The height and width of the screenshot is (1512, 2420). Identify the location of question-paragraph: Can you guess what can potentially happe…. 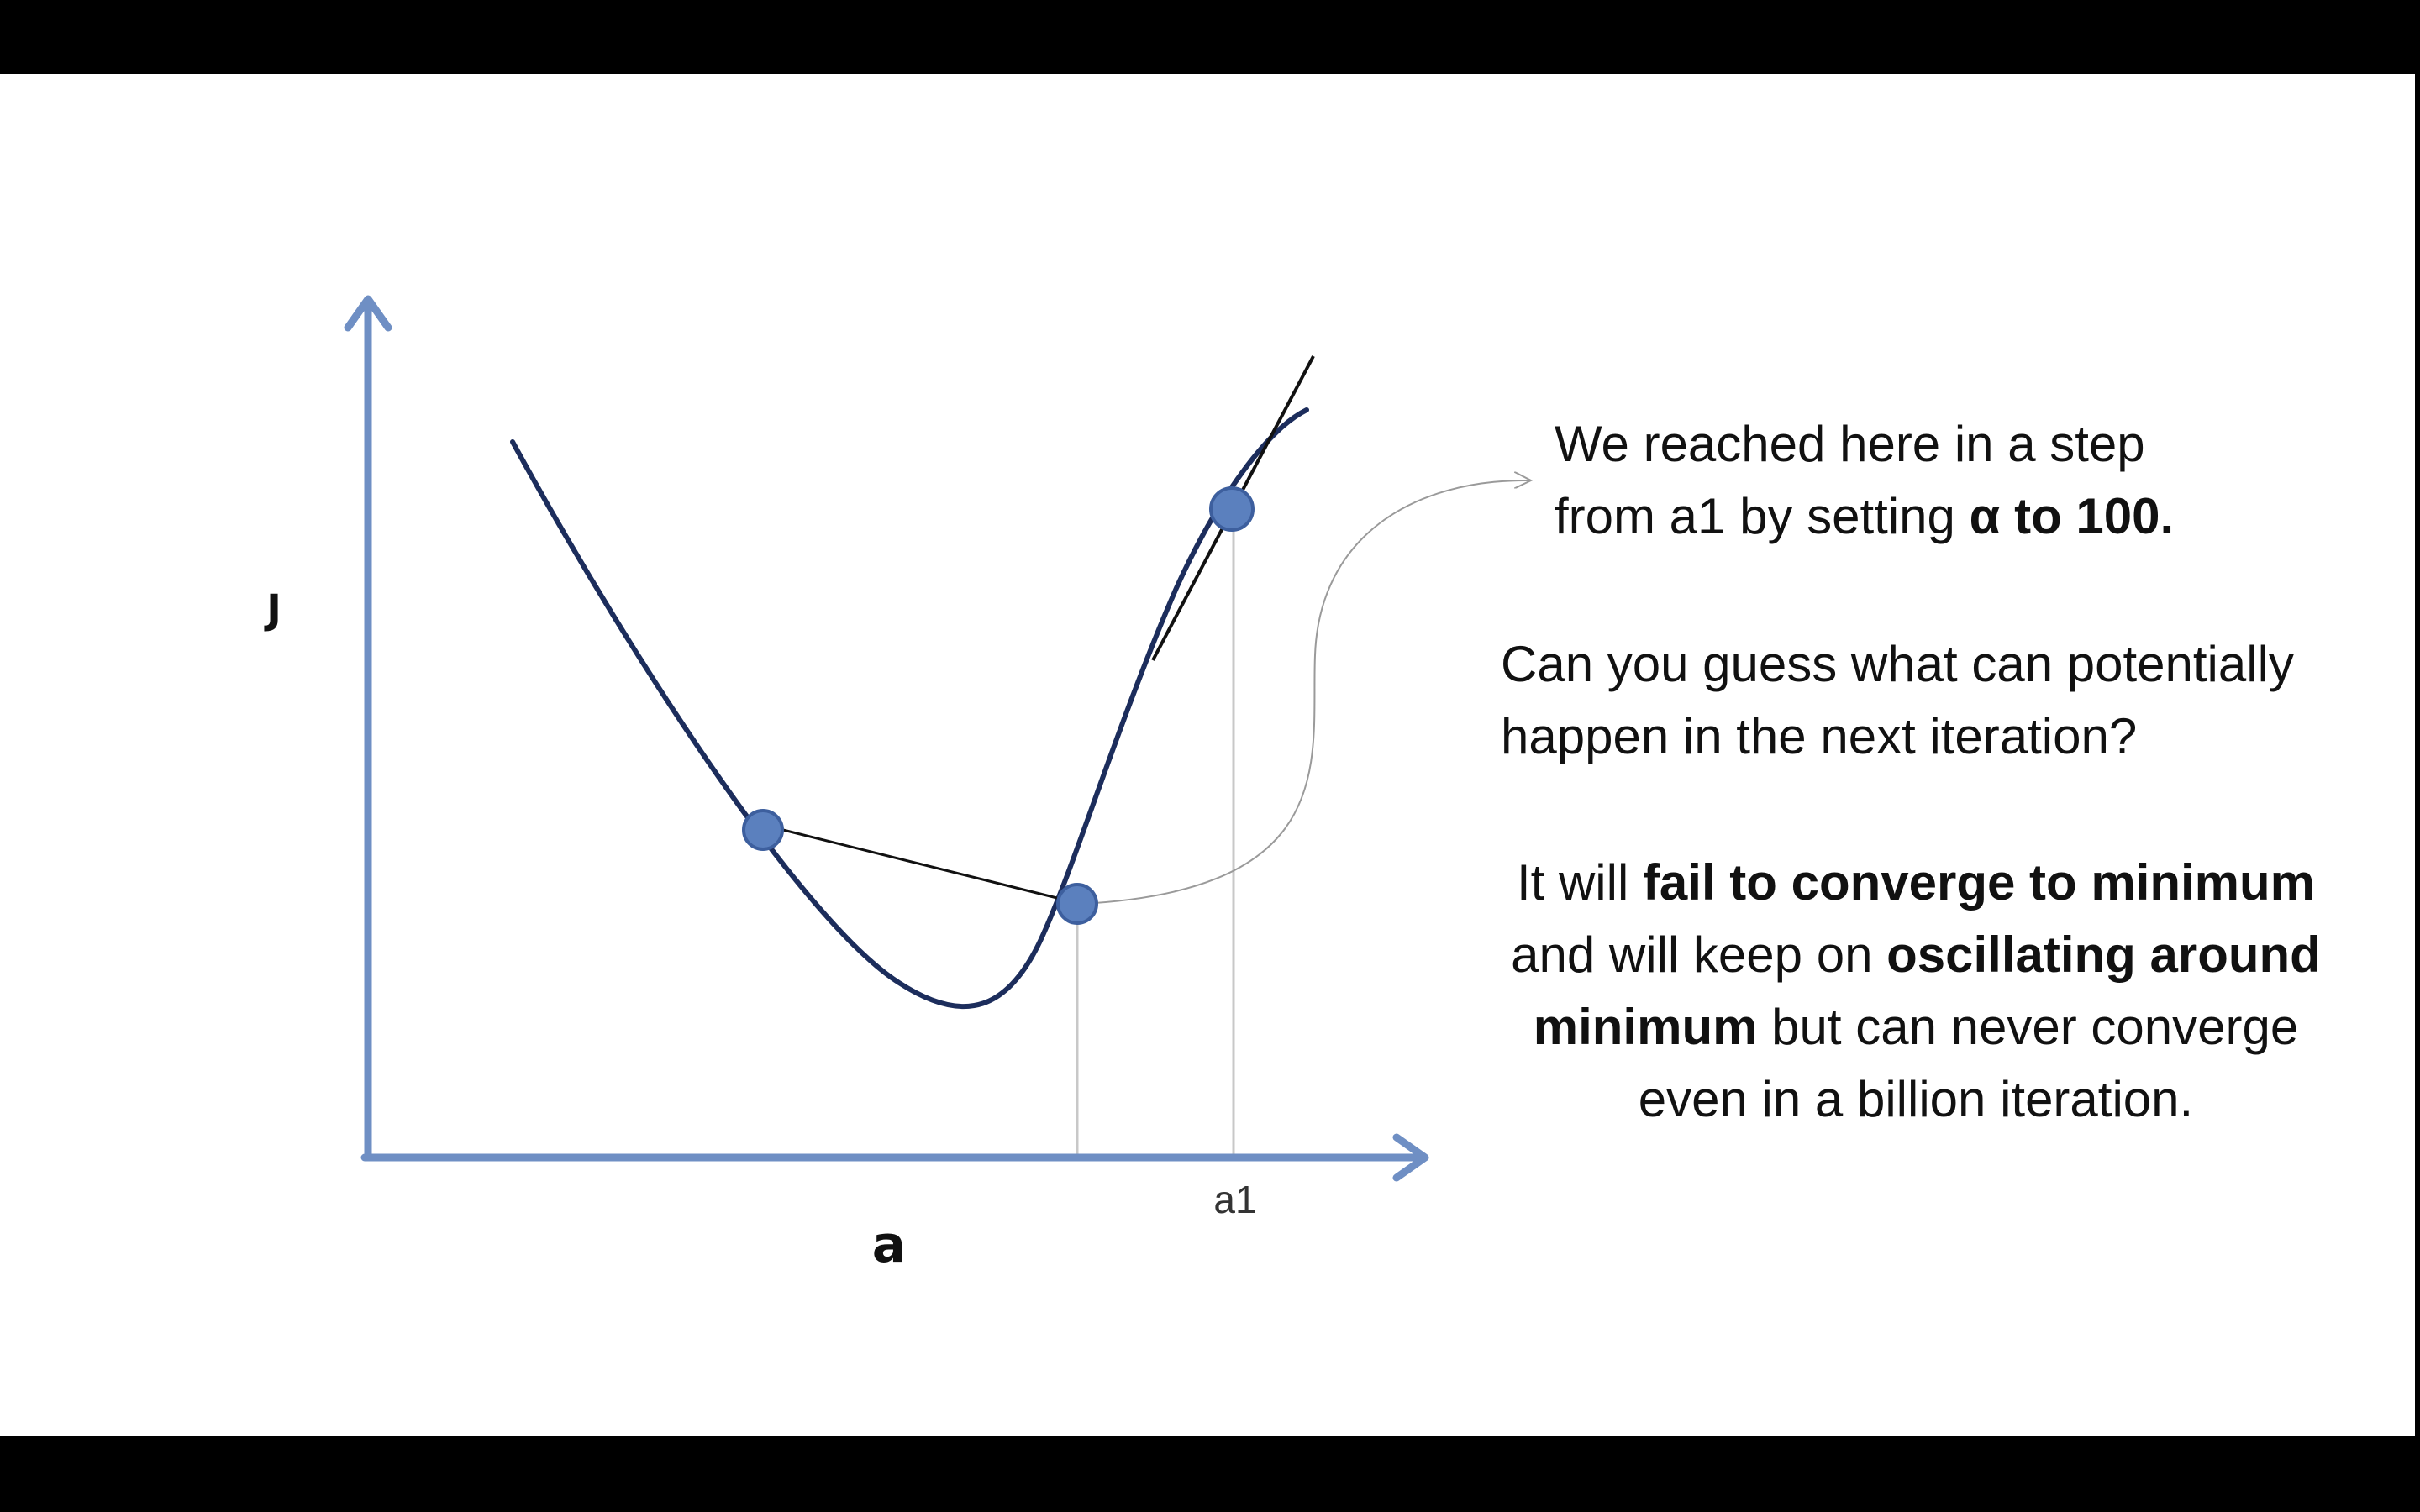
(1898, 700).